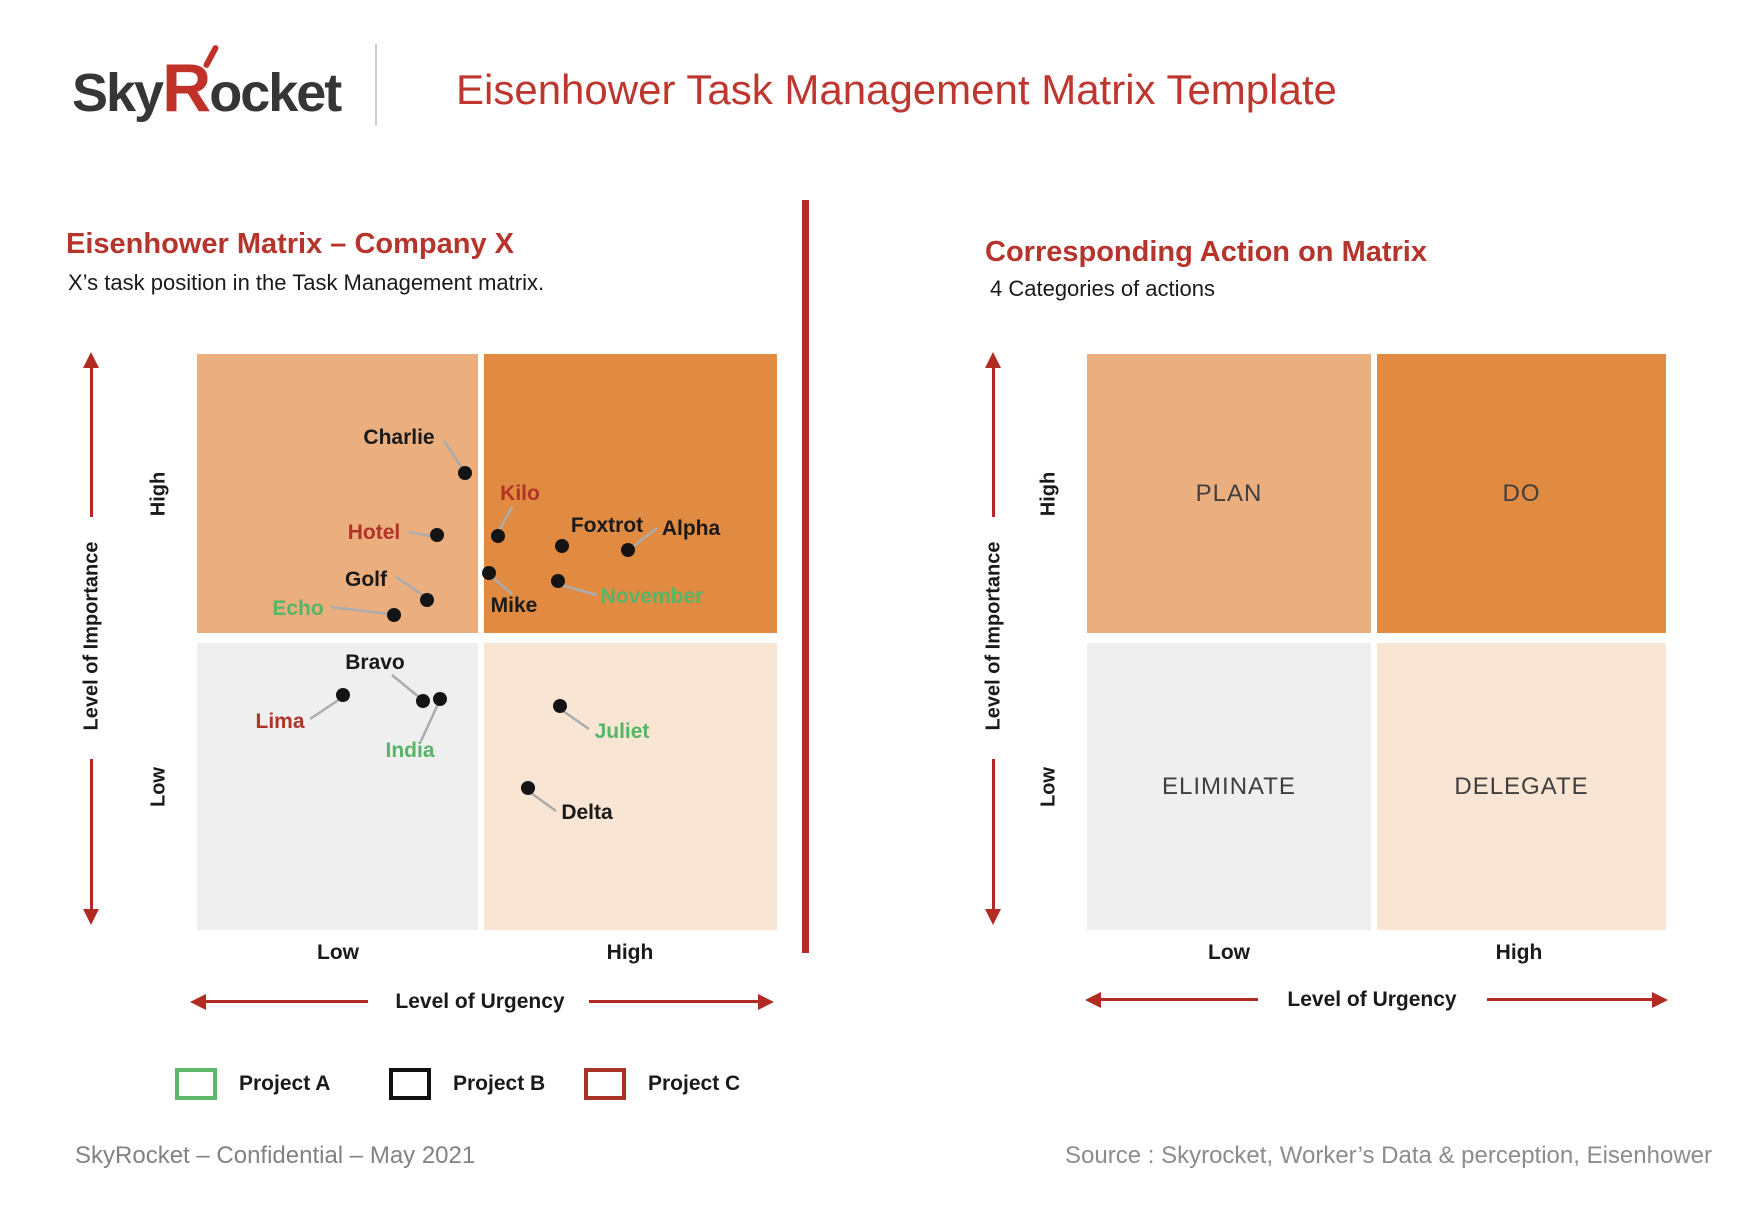  What do you see at coordinates (630, 786) in the screenshot?
I see `left-quadrant-bottom-right` at bounding box center [630, 786].